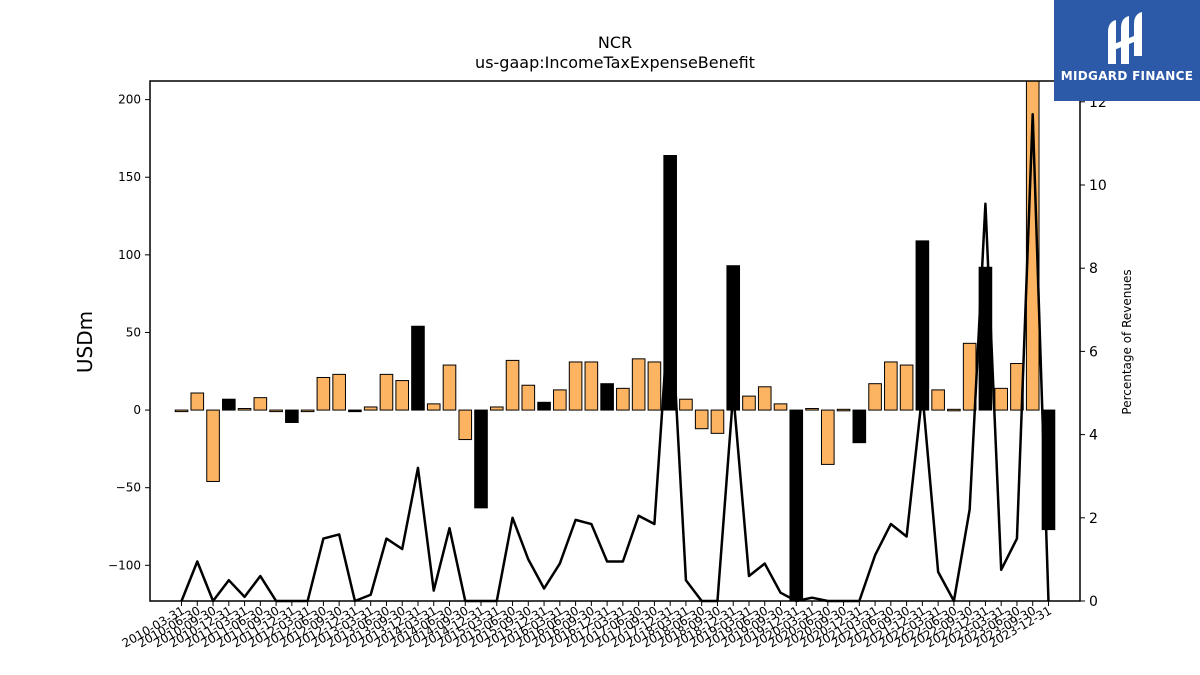 This screenshot has width=1200, height=675. Describe the element at coordinates (137, 410) in the screenshot. I see `y-tick-label: 0` at that location.